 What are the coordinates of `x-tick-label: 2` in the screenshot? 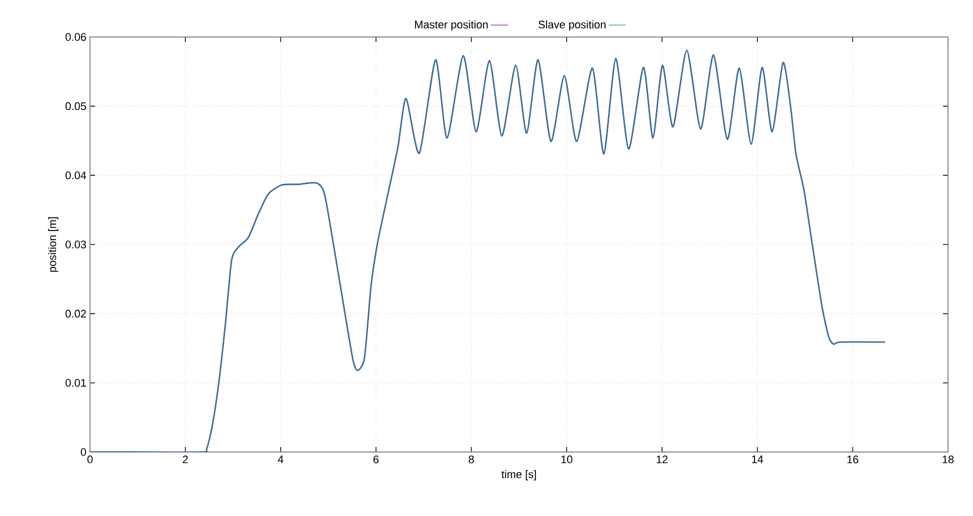 It's located at (185, 460).